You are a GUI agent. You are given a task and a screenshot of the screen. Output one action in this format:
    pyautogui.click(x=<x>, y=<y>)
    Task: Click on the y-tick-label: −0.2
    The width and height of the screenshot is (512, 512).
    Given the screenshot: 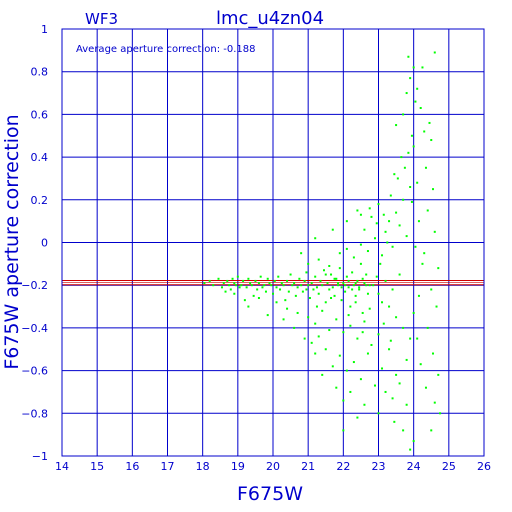 What is the action you would take?
    pyautogui.click(x=34, y=285)
    